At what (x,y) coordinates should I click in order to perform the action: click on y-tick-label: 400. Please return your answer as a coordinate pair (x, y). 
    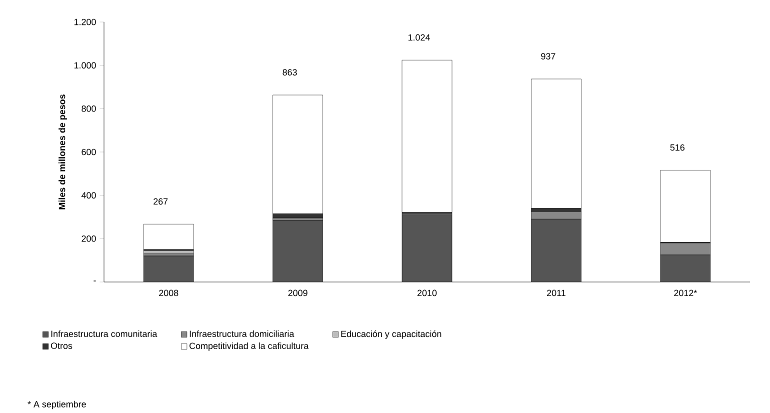
    Looking at the image, I should click on (88, 195).